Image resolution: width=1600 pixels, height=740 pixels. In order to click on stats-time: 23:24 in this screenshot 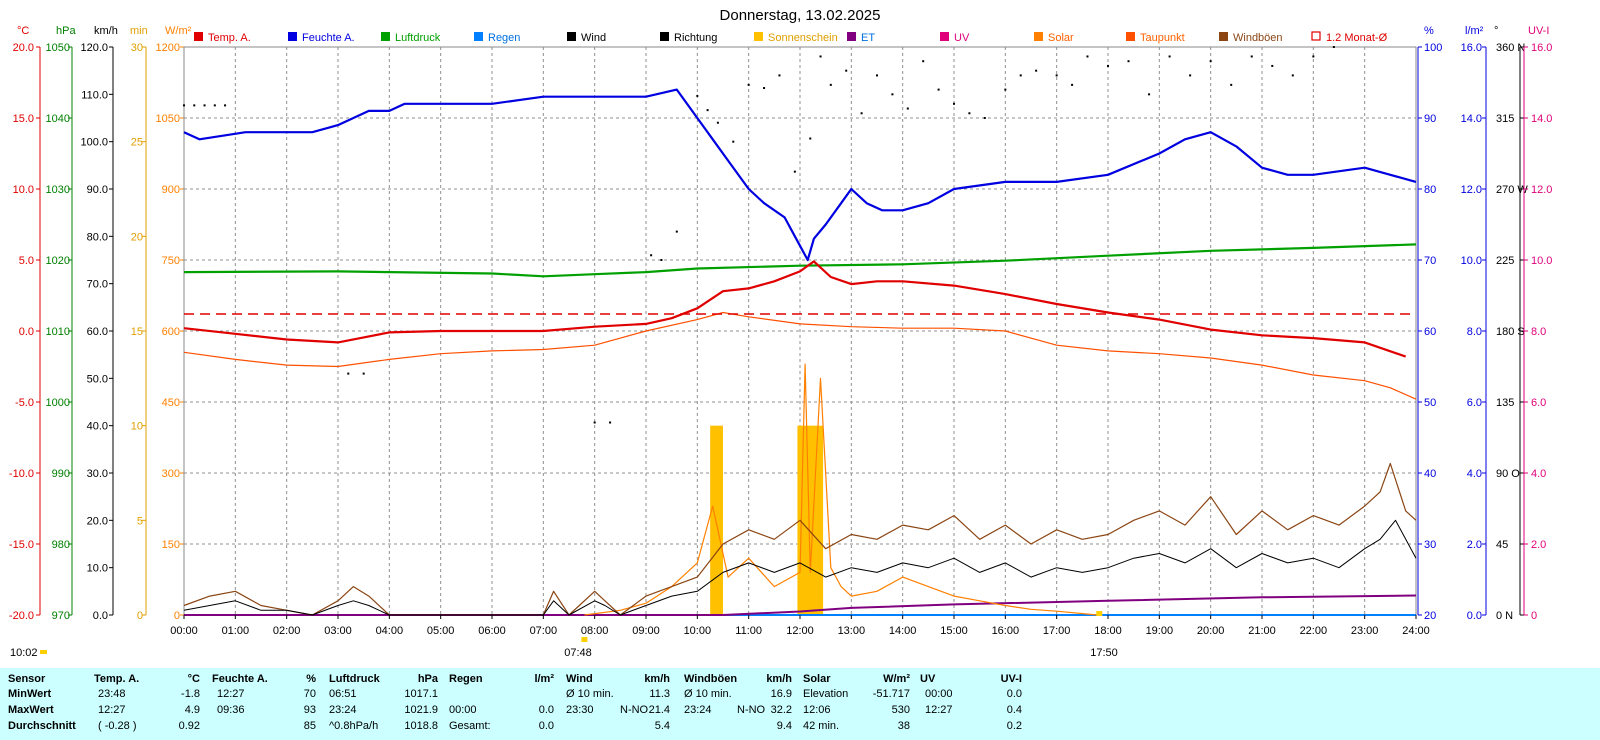, I will do `click(698, 710)`.